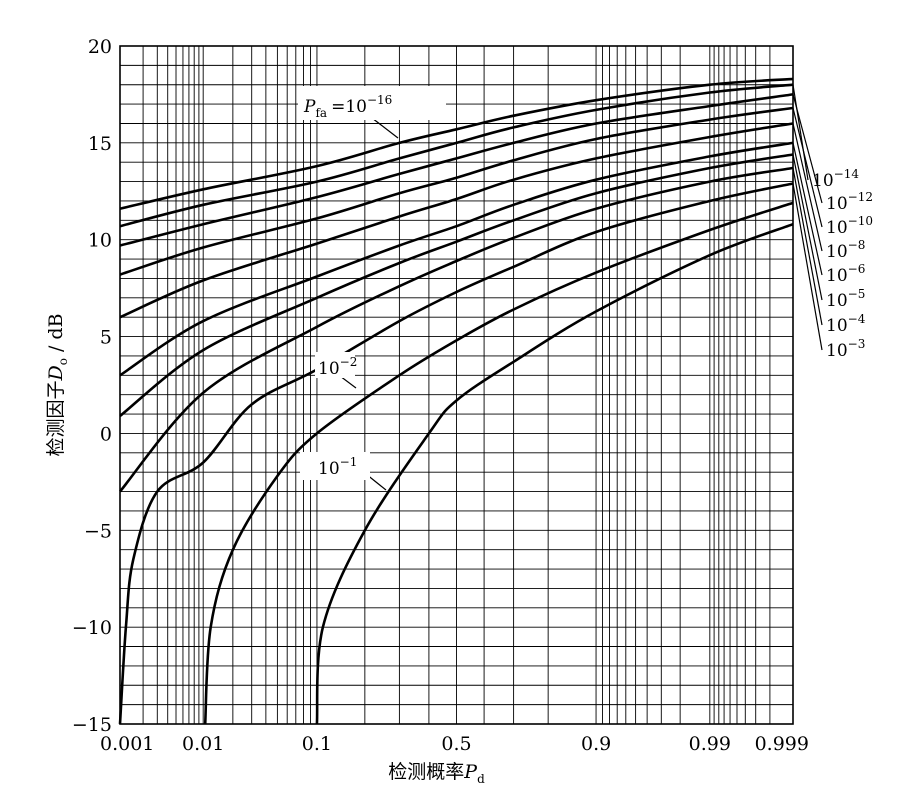  What do you see at coordinates (379, 100) in the screenshot?
I see `curve-label-exp: −16` at bounding box center [379, 100].